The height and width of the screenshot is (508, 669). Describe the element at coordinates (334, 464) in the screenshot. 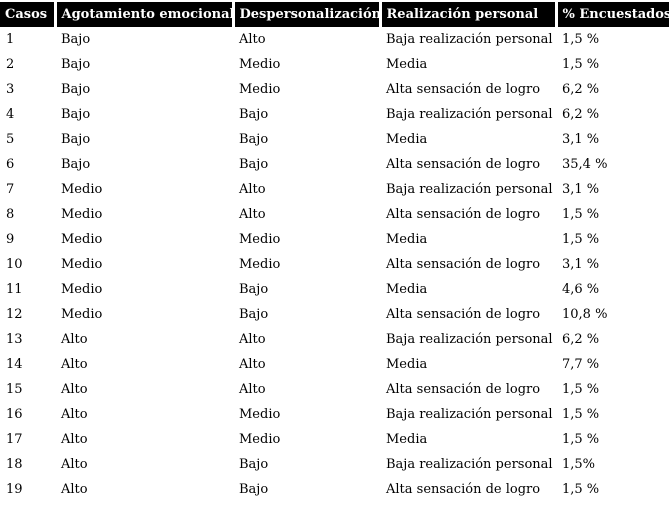

I see `table-row: 18 Alto Bajo Baja realización personal 1,5%` at that location.